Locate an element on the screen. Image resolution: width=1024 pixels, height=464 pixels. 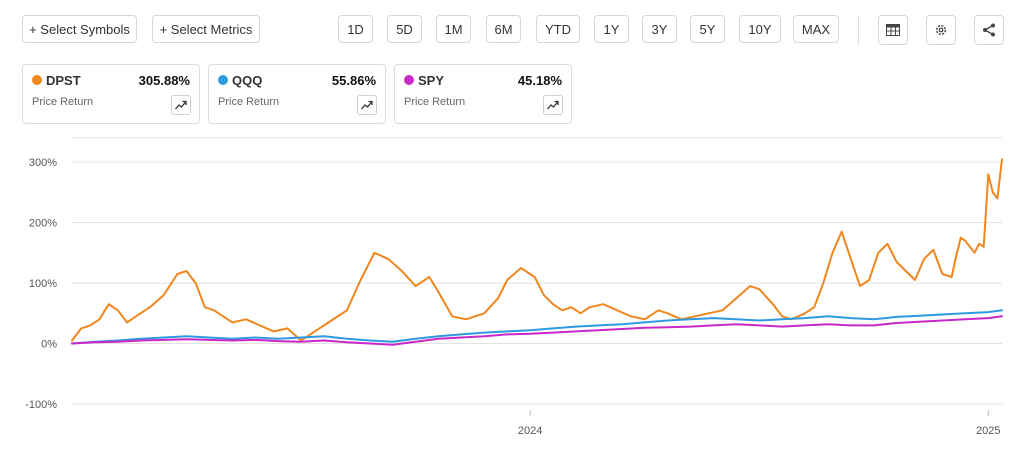
series-line-spy is located at coordinates (537, 330).